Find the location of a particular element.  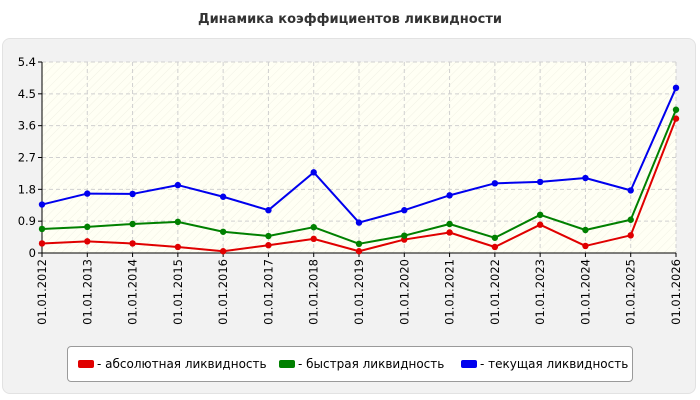

y-tick-label: 1.8 is located at coordinates (27, 189).